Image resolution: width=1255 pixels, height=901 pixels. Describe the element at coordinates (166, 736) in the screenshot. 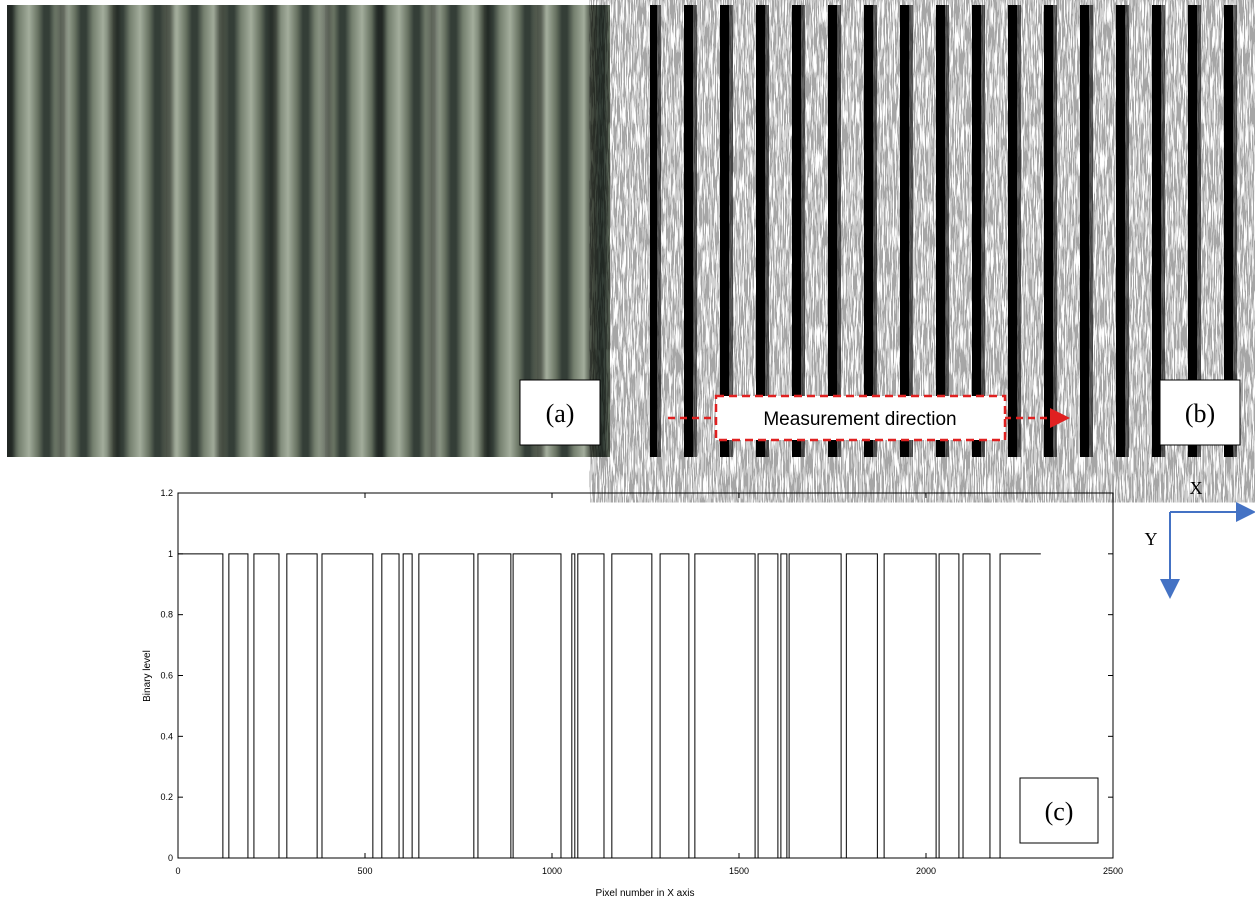

I see `y-tick-label: 0.4` at that location.